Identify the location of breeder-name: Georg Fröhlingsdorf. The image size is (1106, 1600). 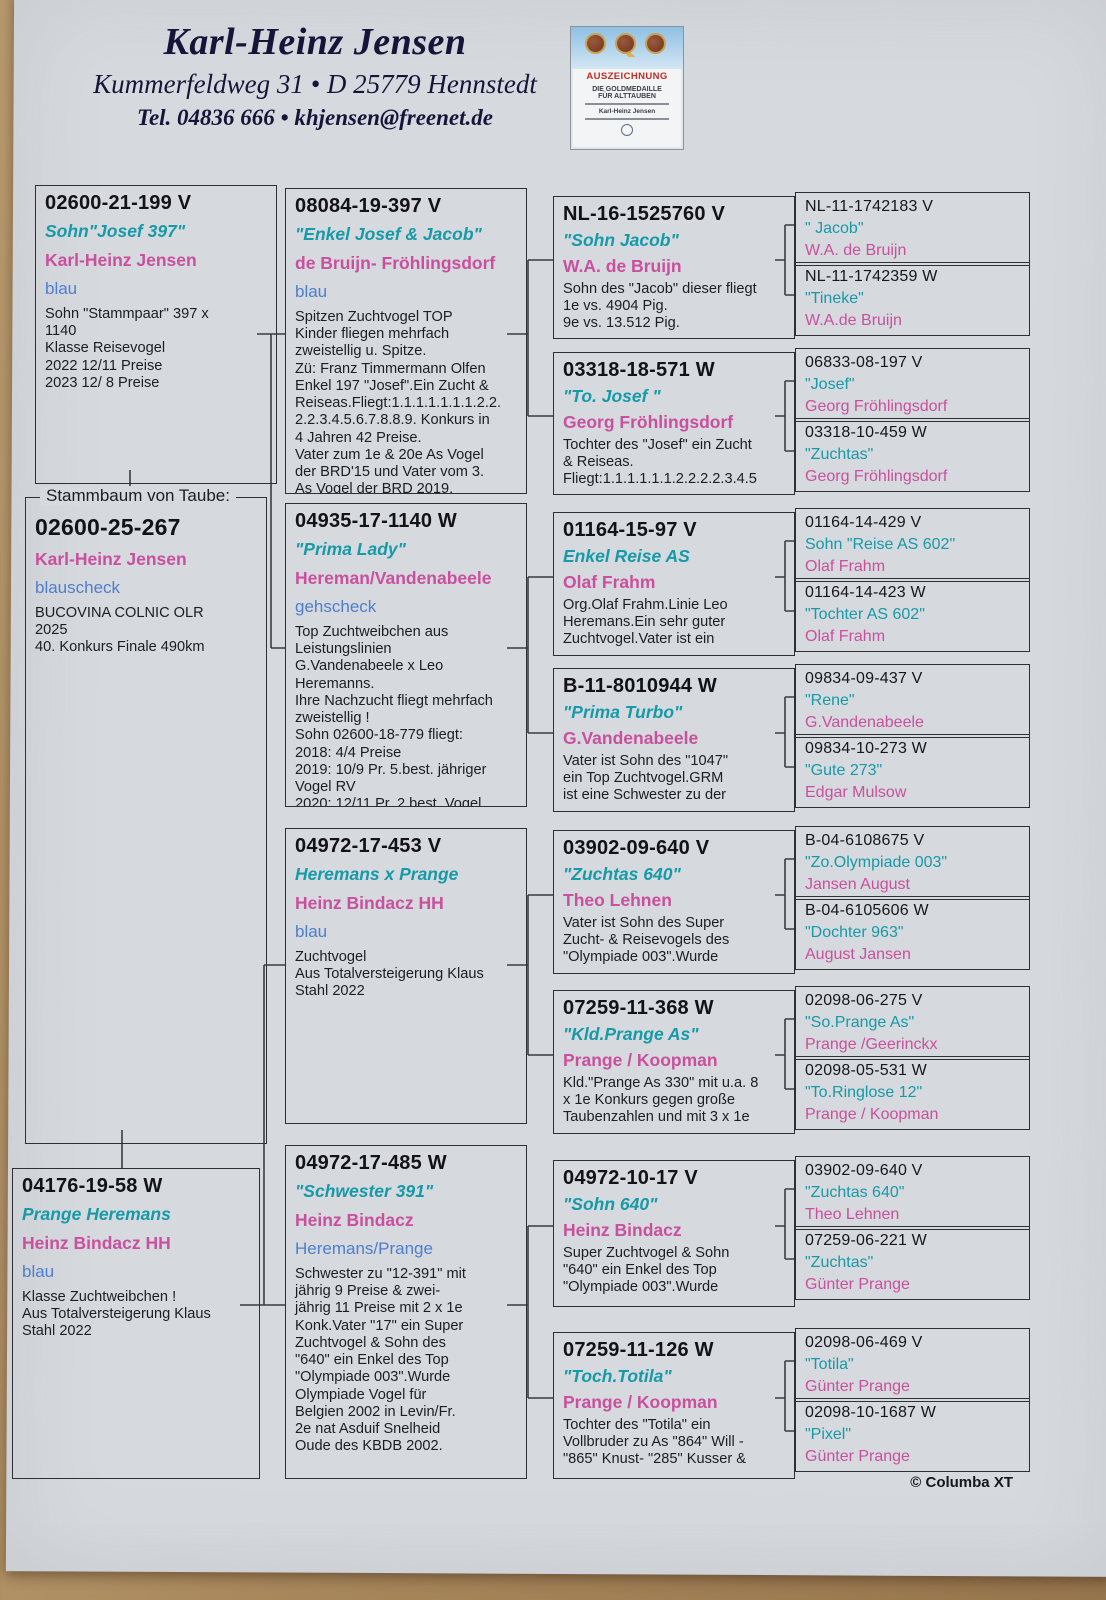
(876, 407).